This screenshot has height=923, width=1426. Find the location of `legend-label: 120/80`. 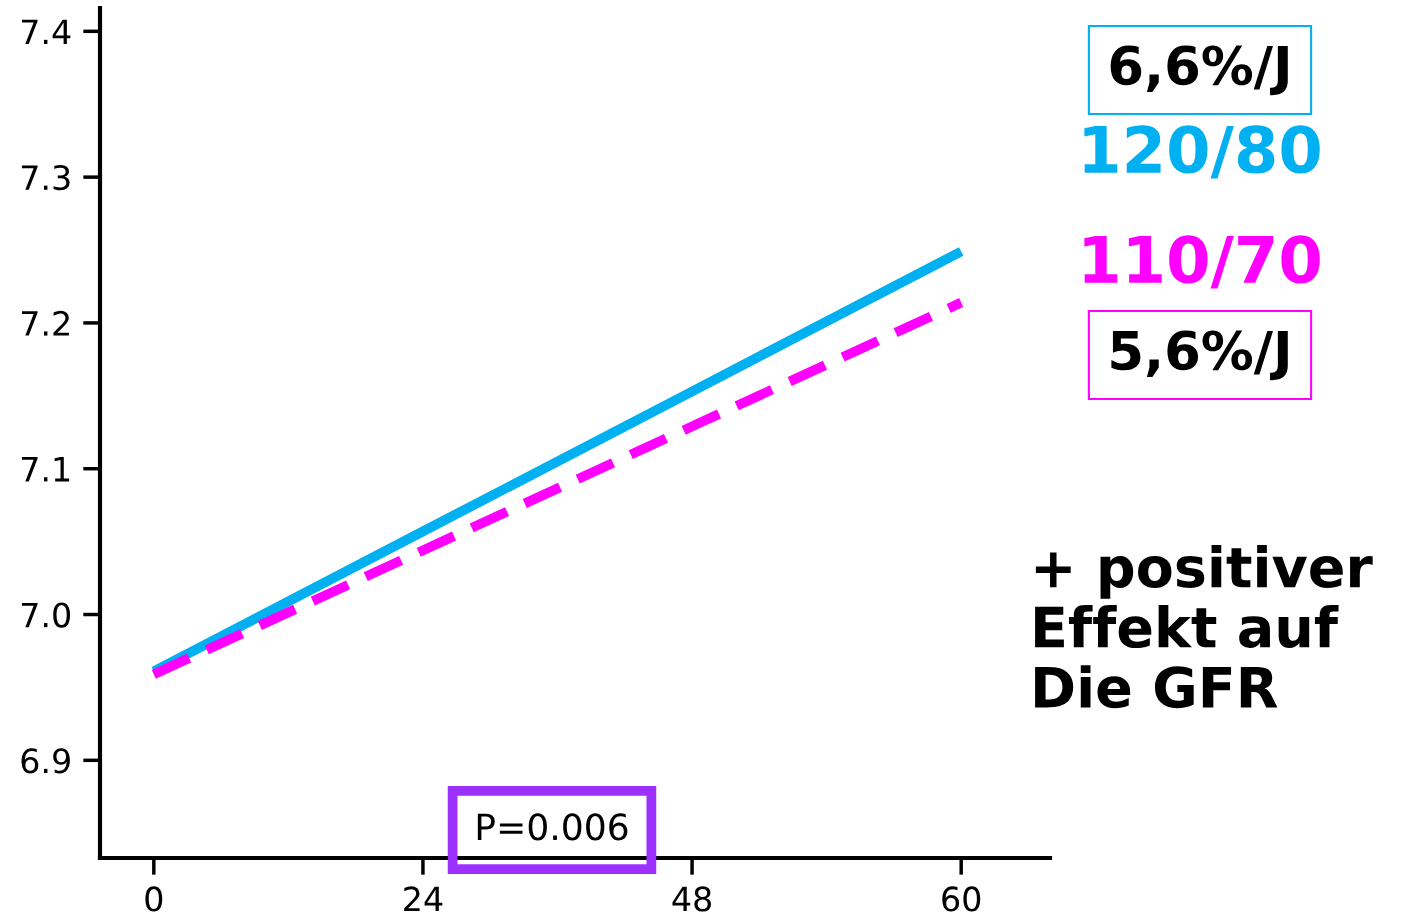

legend-label: 120/80 is located at coordinates (1202, 152).